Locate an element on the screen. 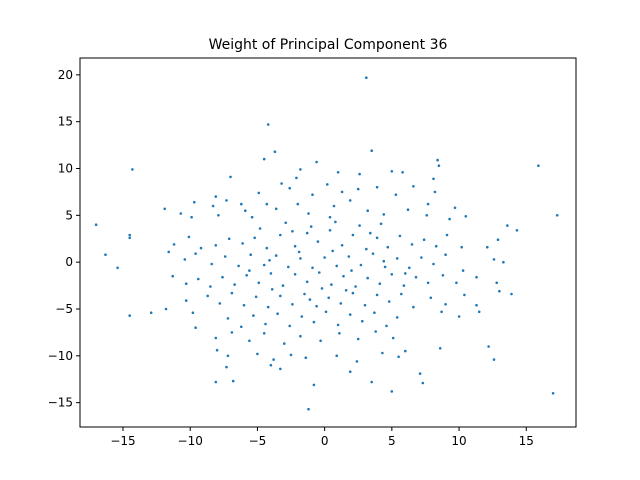 The image size is (640, 480). x-tick-label: −10 is located at coordinates (190, 441).